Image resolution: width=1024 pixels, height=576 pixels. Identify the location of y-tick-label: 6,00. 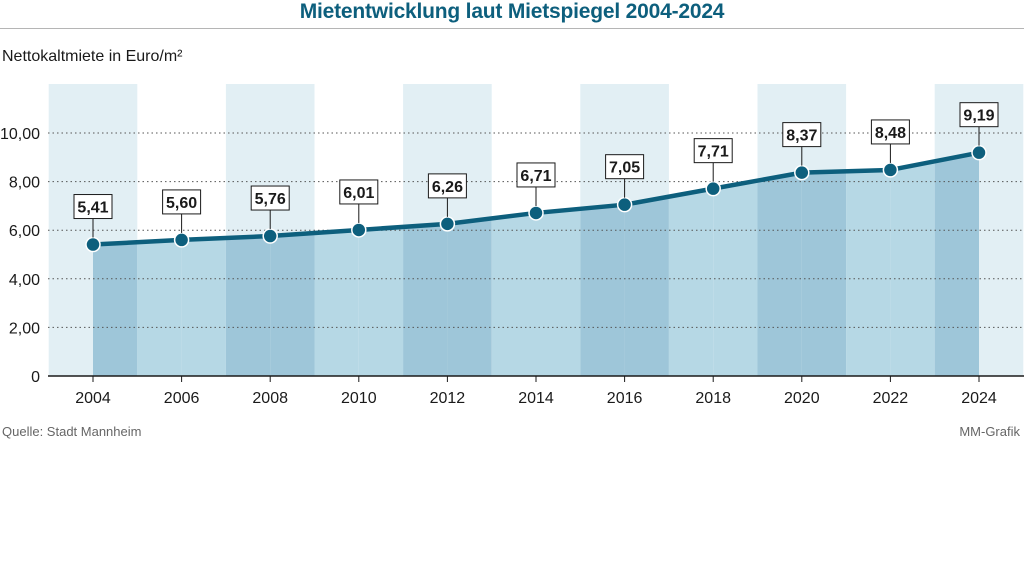
(24, 231).